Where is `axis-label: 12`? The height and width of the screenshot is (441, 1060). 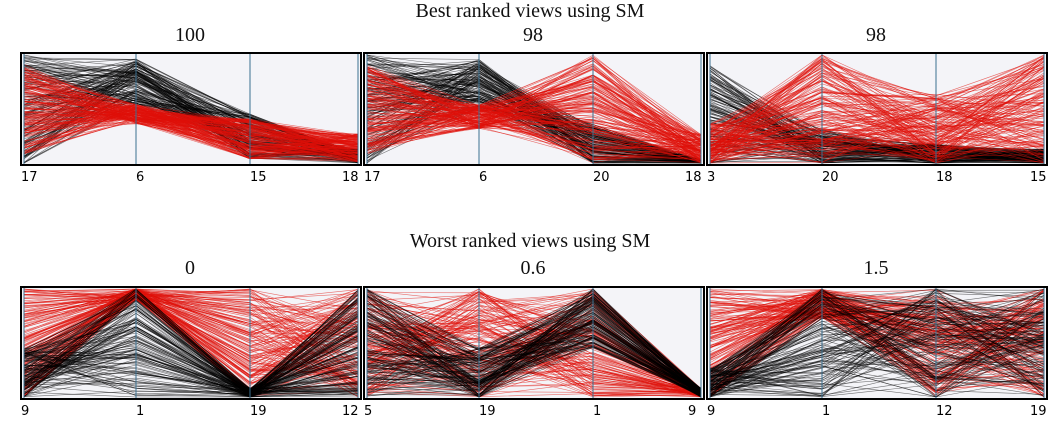 axis-label: 12 is located at coordinates (350, 411).